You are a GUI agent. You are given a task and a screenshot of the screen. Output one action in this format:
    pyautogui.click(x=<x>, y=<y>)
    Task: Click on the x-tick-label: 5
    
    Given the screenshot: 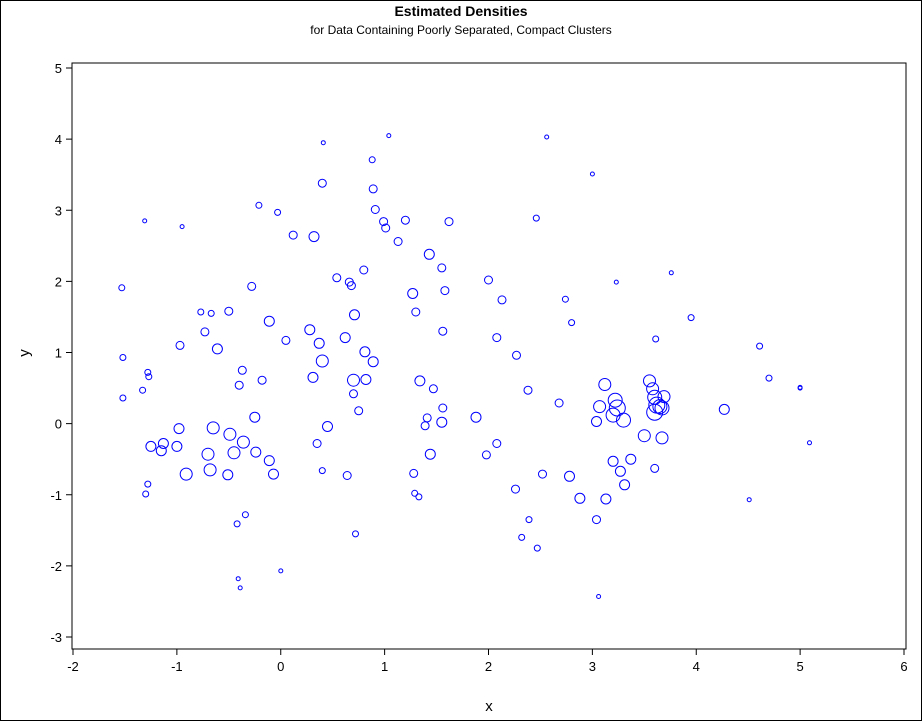 What is the action you would take?
    pyautogui.click(x=800, y=666)
    